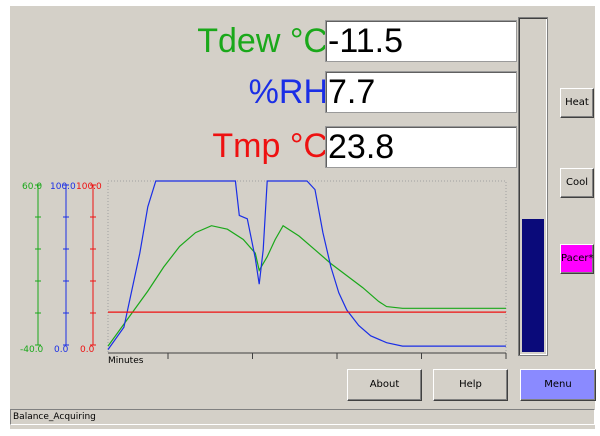  I want to click on help-button: Help, so click(470, 385).